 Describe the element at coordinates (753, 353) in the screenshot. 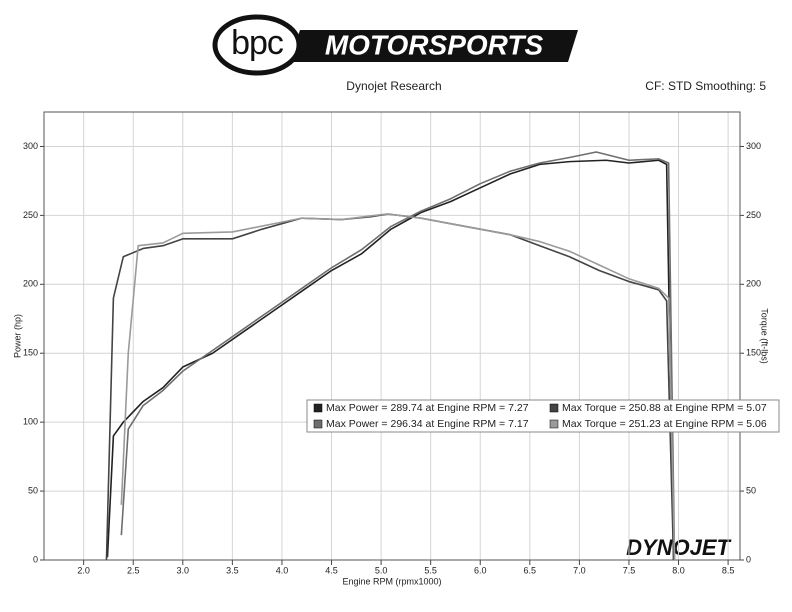

I see `y2-tick-label: 150` at that location.